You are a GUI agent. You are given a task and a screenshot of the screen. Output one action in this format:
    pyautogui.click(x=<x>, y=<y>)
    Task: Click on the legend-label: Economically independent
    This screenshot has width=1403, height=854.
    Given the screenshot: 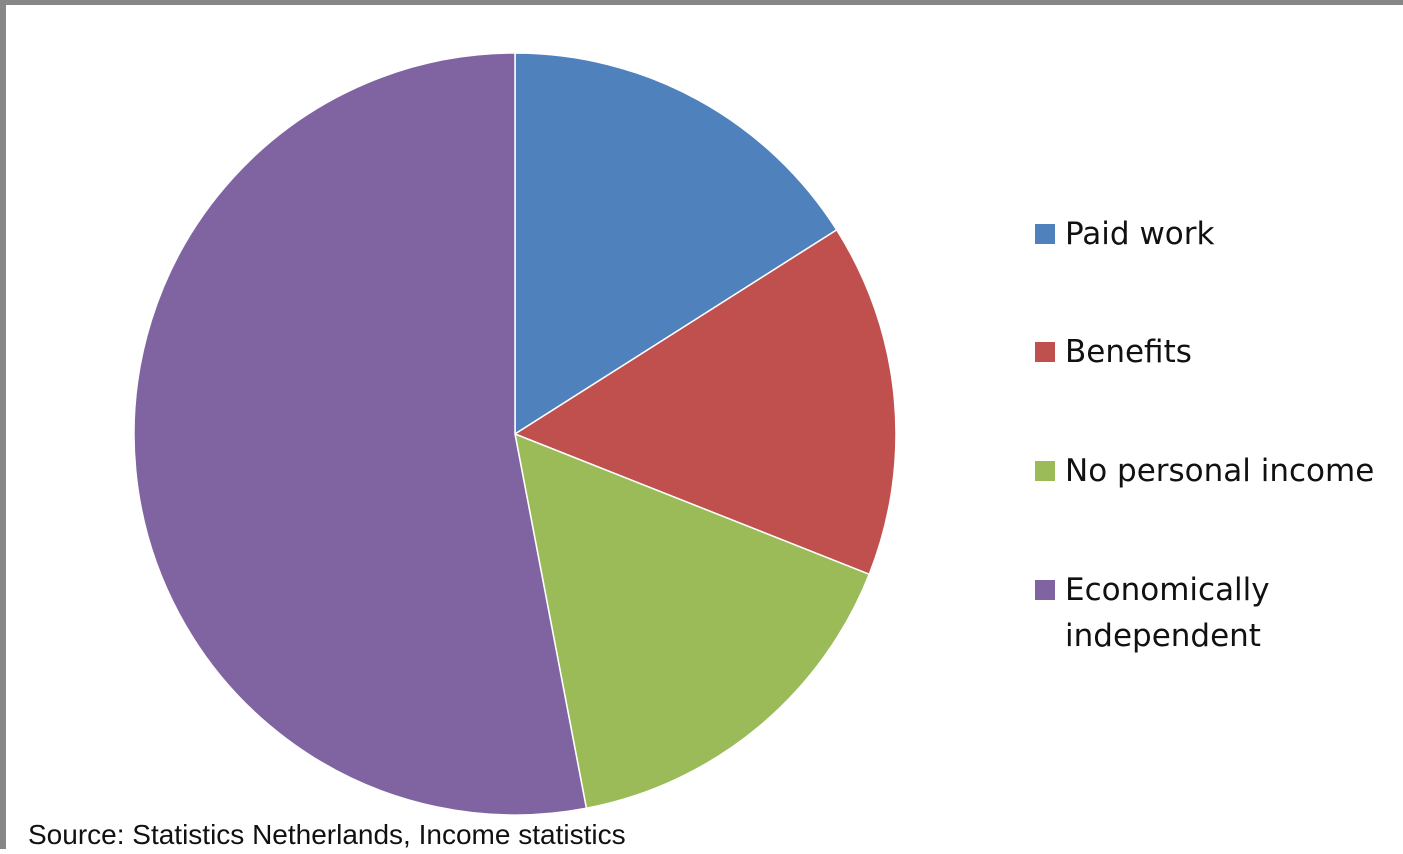 What is the action you would take?
    pyautogui.click(x=1167, y=613)
    